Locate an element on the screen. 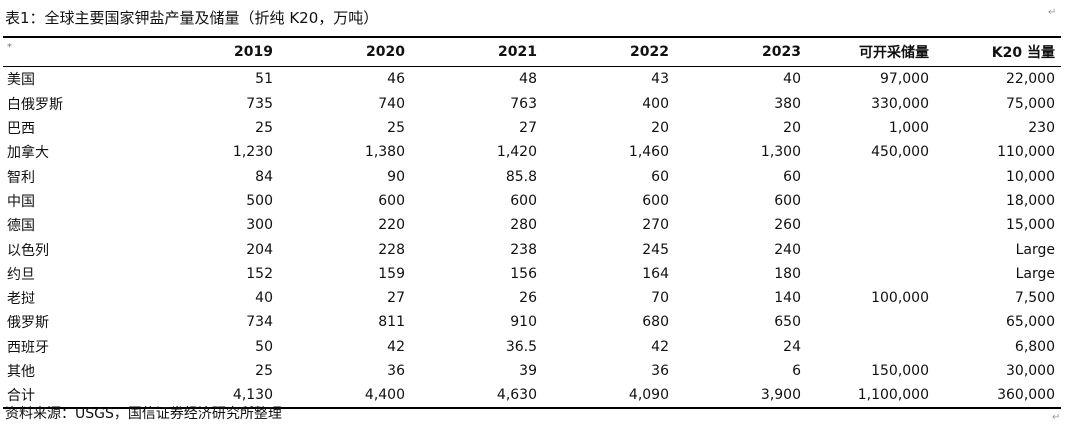  table-row: 俄罗斯 734 811 910 680 650 65,000 is located at coordinates (532, 322).